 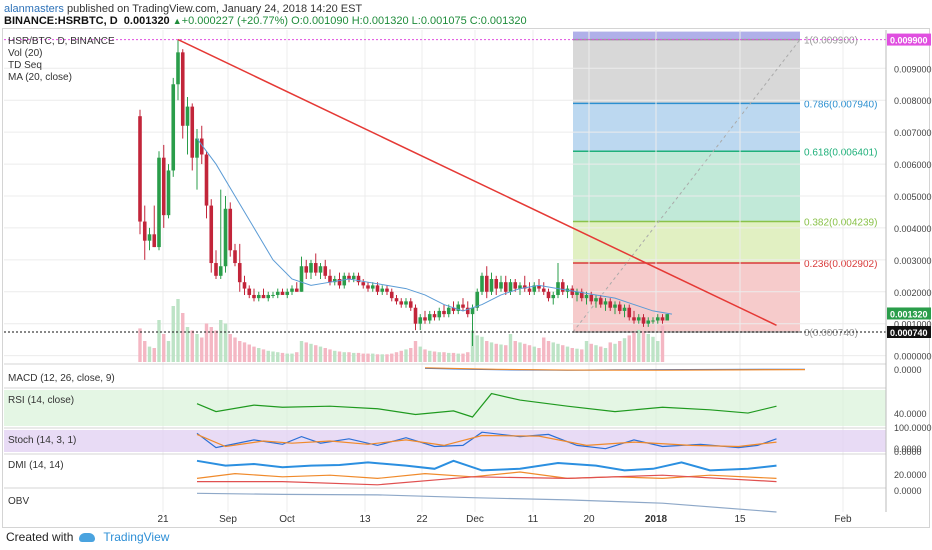 I want to click on obv-axis-label: 0.0000, so click(x=908, y=491).